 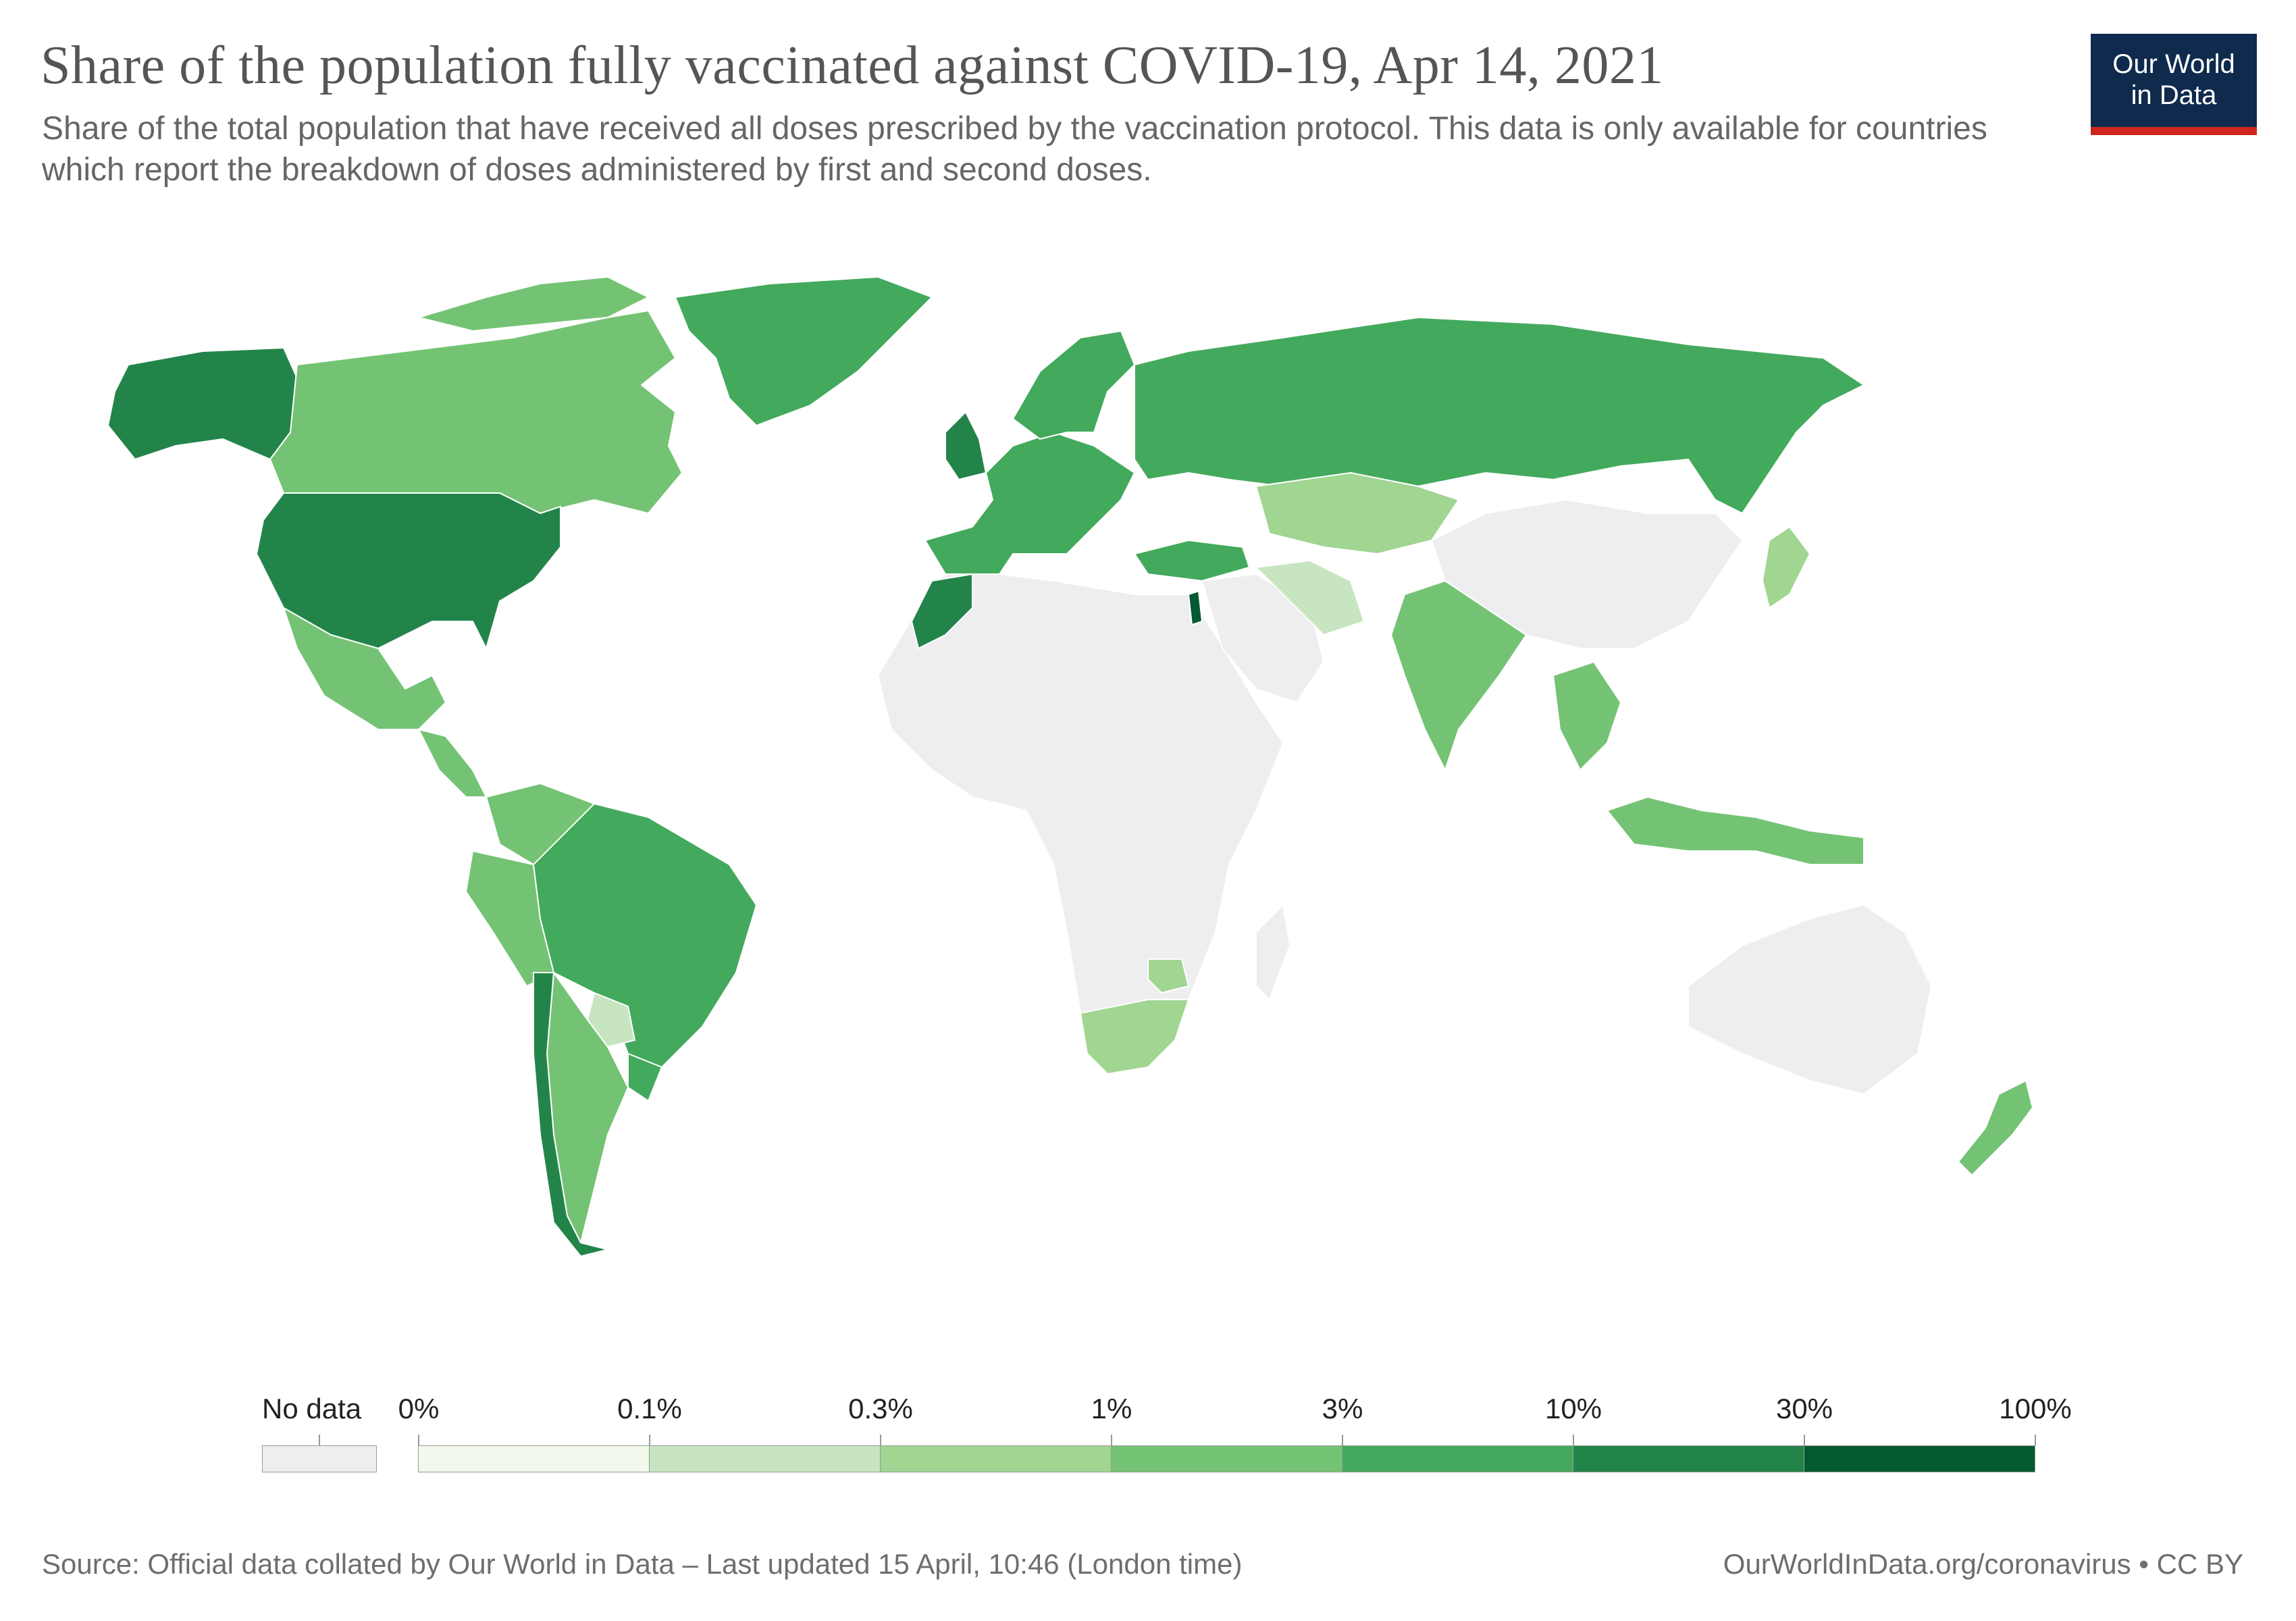 What do you see at coordinates (1804, 1408) in the screenshot?
I see `legend-tick-label: 30%` at bounding box center [1804, 1408].